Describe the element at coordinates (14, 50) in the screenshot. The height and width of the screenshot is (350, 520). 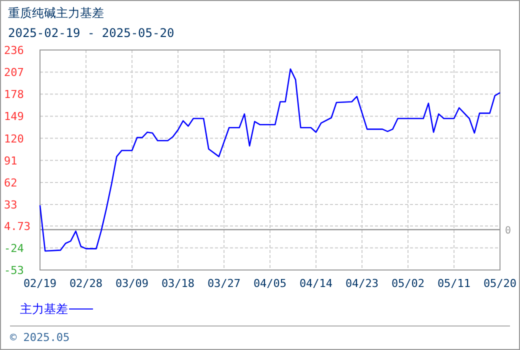
I see `y-tick-label: 236` at that location.